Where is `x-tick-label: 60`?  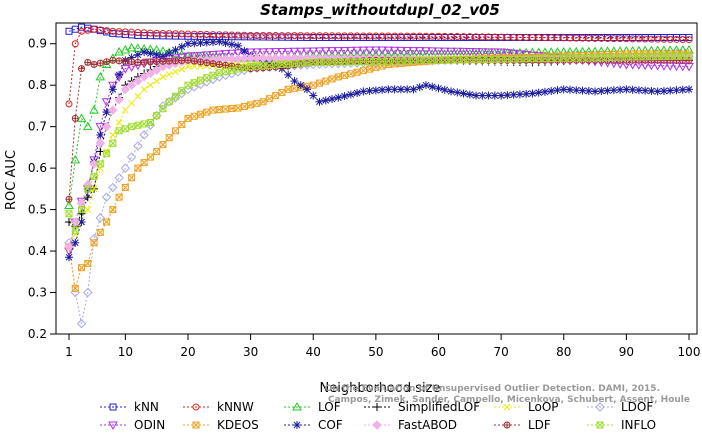 x-tick-label: 60 is located at coordinates (438, 352).